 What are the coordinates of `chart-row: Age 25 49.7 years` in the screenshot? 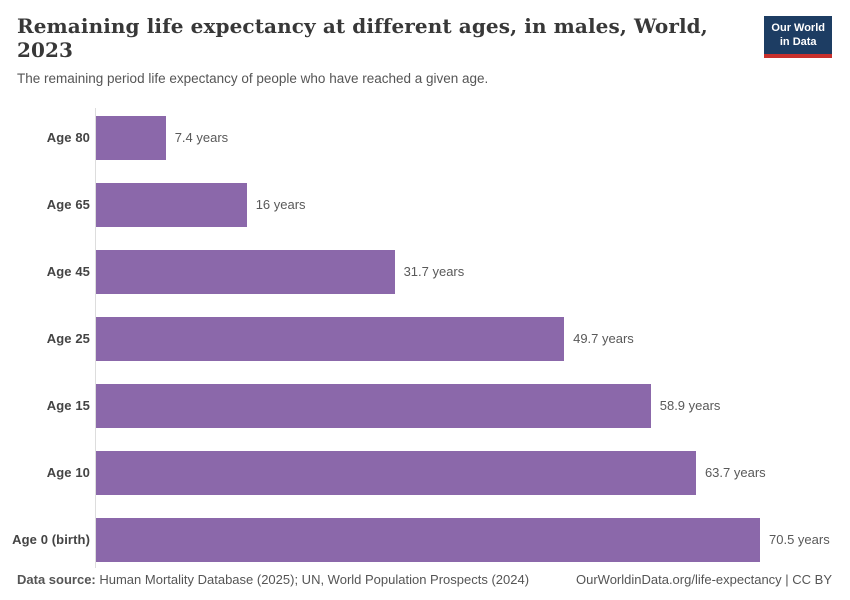 It's located at (425, 338).